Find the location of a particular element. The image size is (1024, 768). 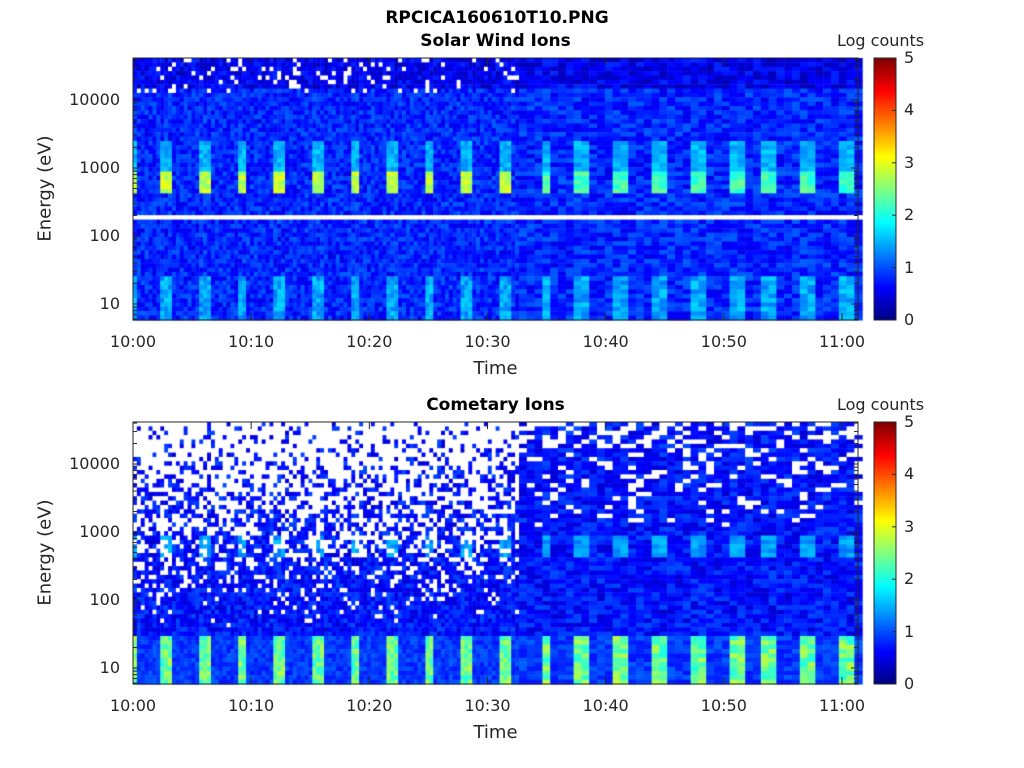

figure-title: RPCICA160610T10.PNG is located at coordinates (497, 18).